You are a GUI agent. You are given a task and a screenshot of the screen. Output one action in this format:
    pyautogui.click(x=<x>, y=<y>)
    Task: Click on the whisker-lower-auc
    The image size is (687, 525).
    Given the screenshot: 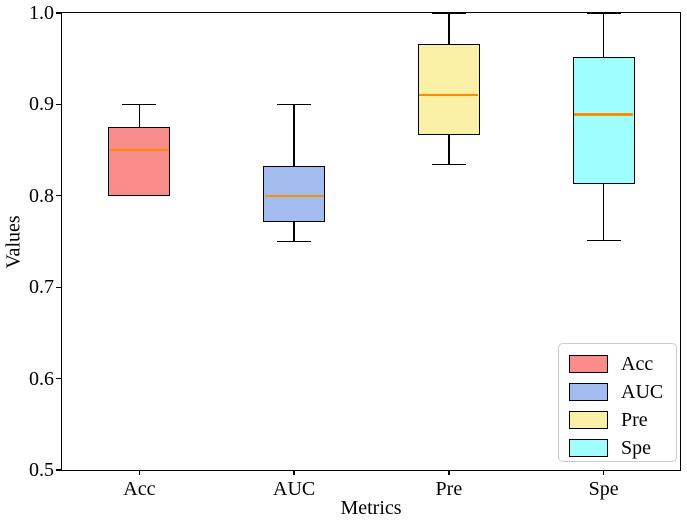 What is the action you would take?
    pyautogui.click(x=294, y=232)
    